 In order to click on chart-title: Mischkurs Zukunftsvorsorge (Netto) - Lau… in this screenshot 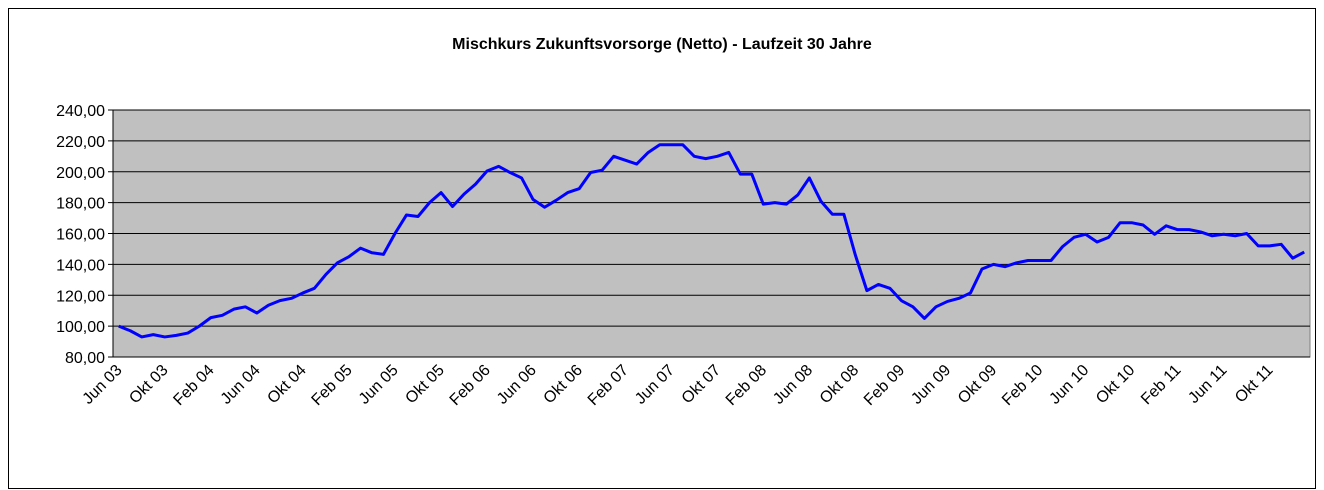, I will do `click(662, 44)`.